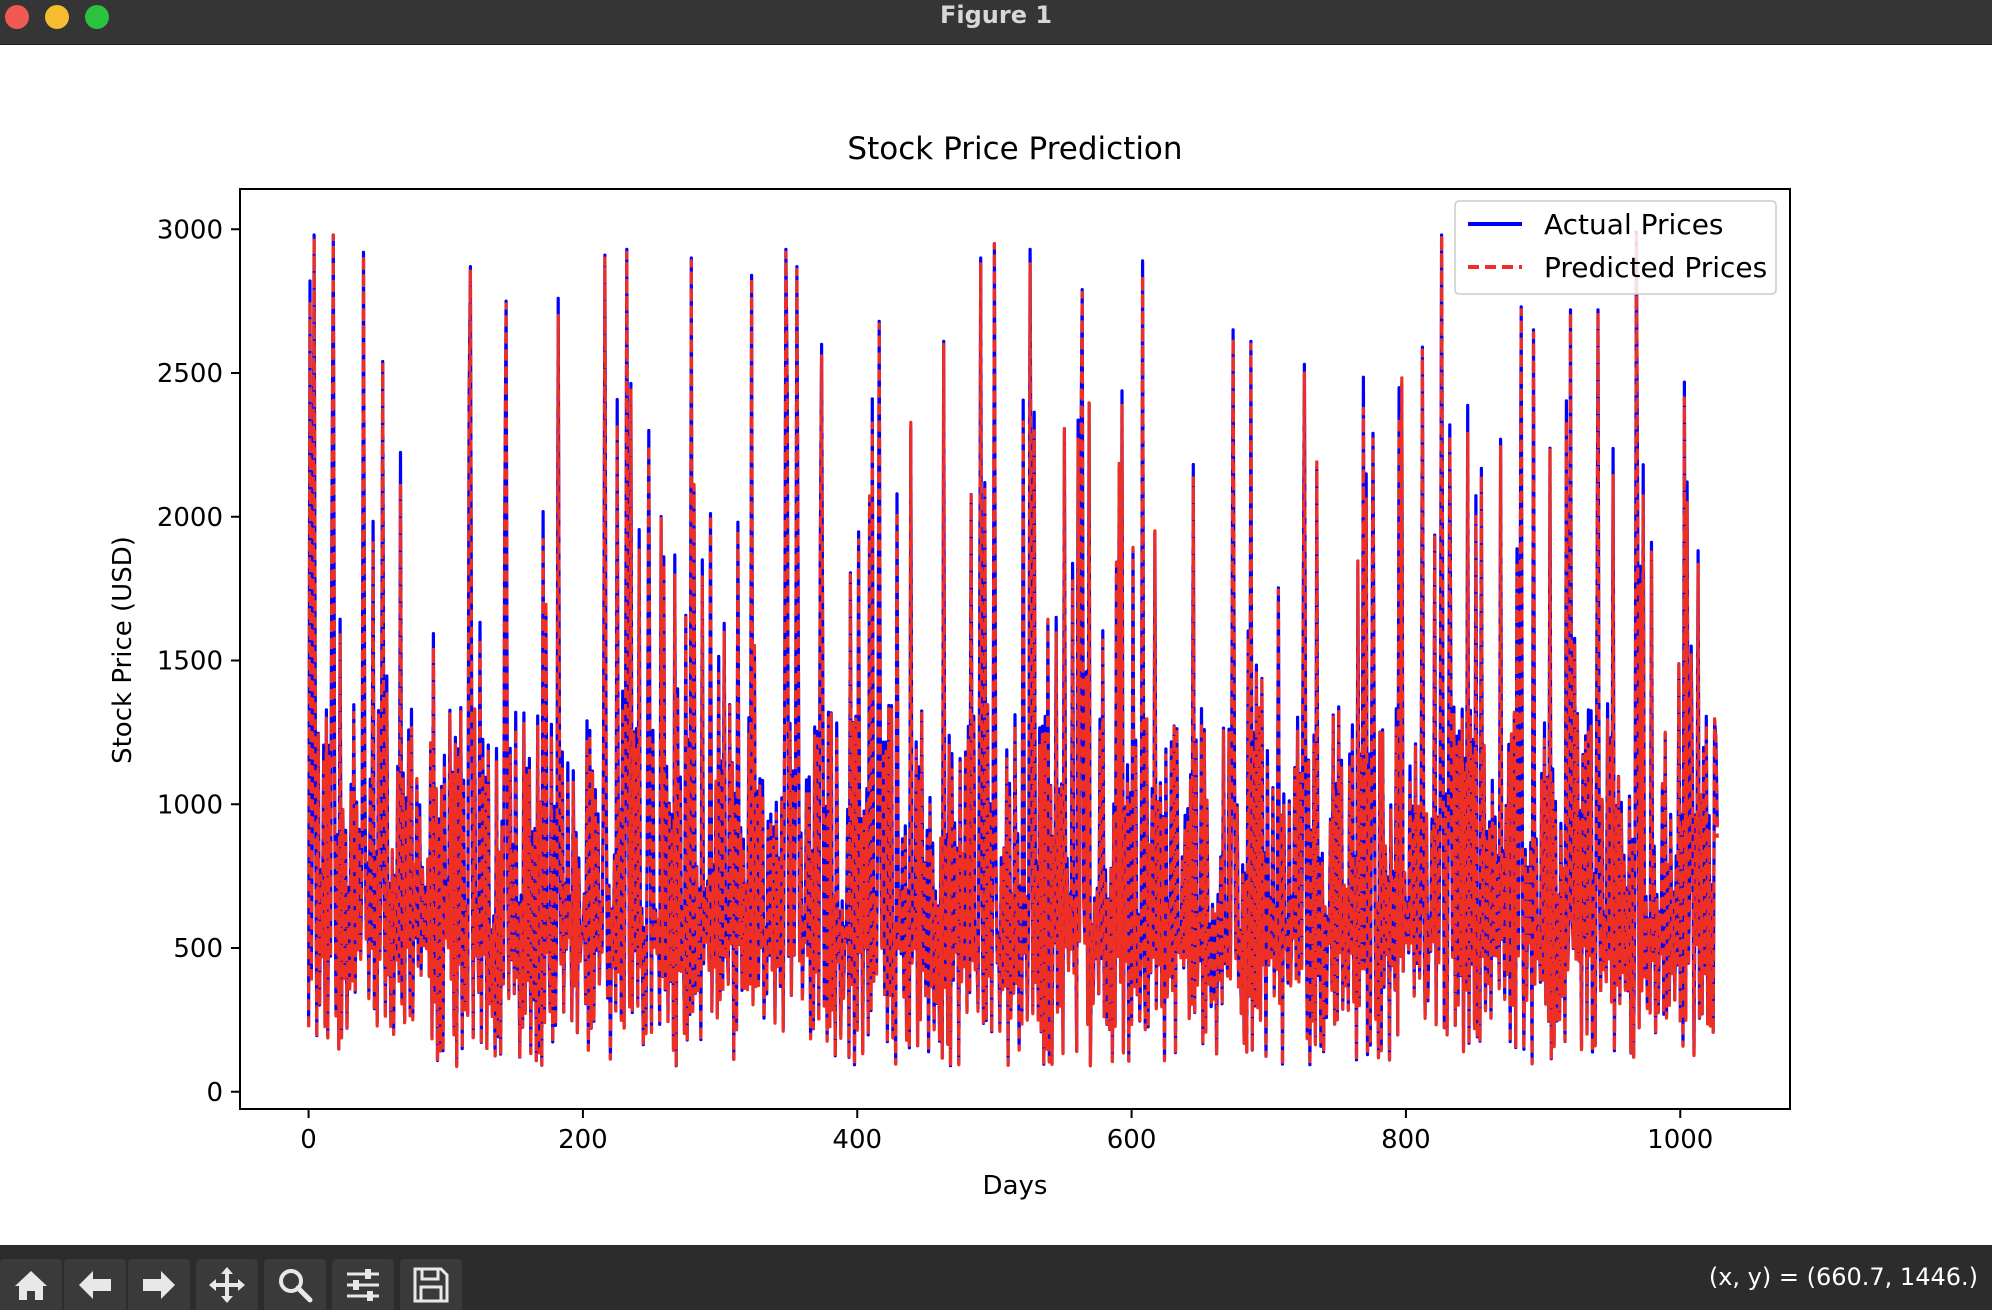 Image resolution: width=1992 pixels, height=1310 pixels. Describe the element at coordinates (190, 374) in the screenshot. I see `y-tick-label: 2500` at that location.